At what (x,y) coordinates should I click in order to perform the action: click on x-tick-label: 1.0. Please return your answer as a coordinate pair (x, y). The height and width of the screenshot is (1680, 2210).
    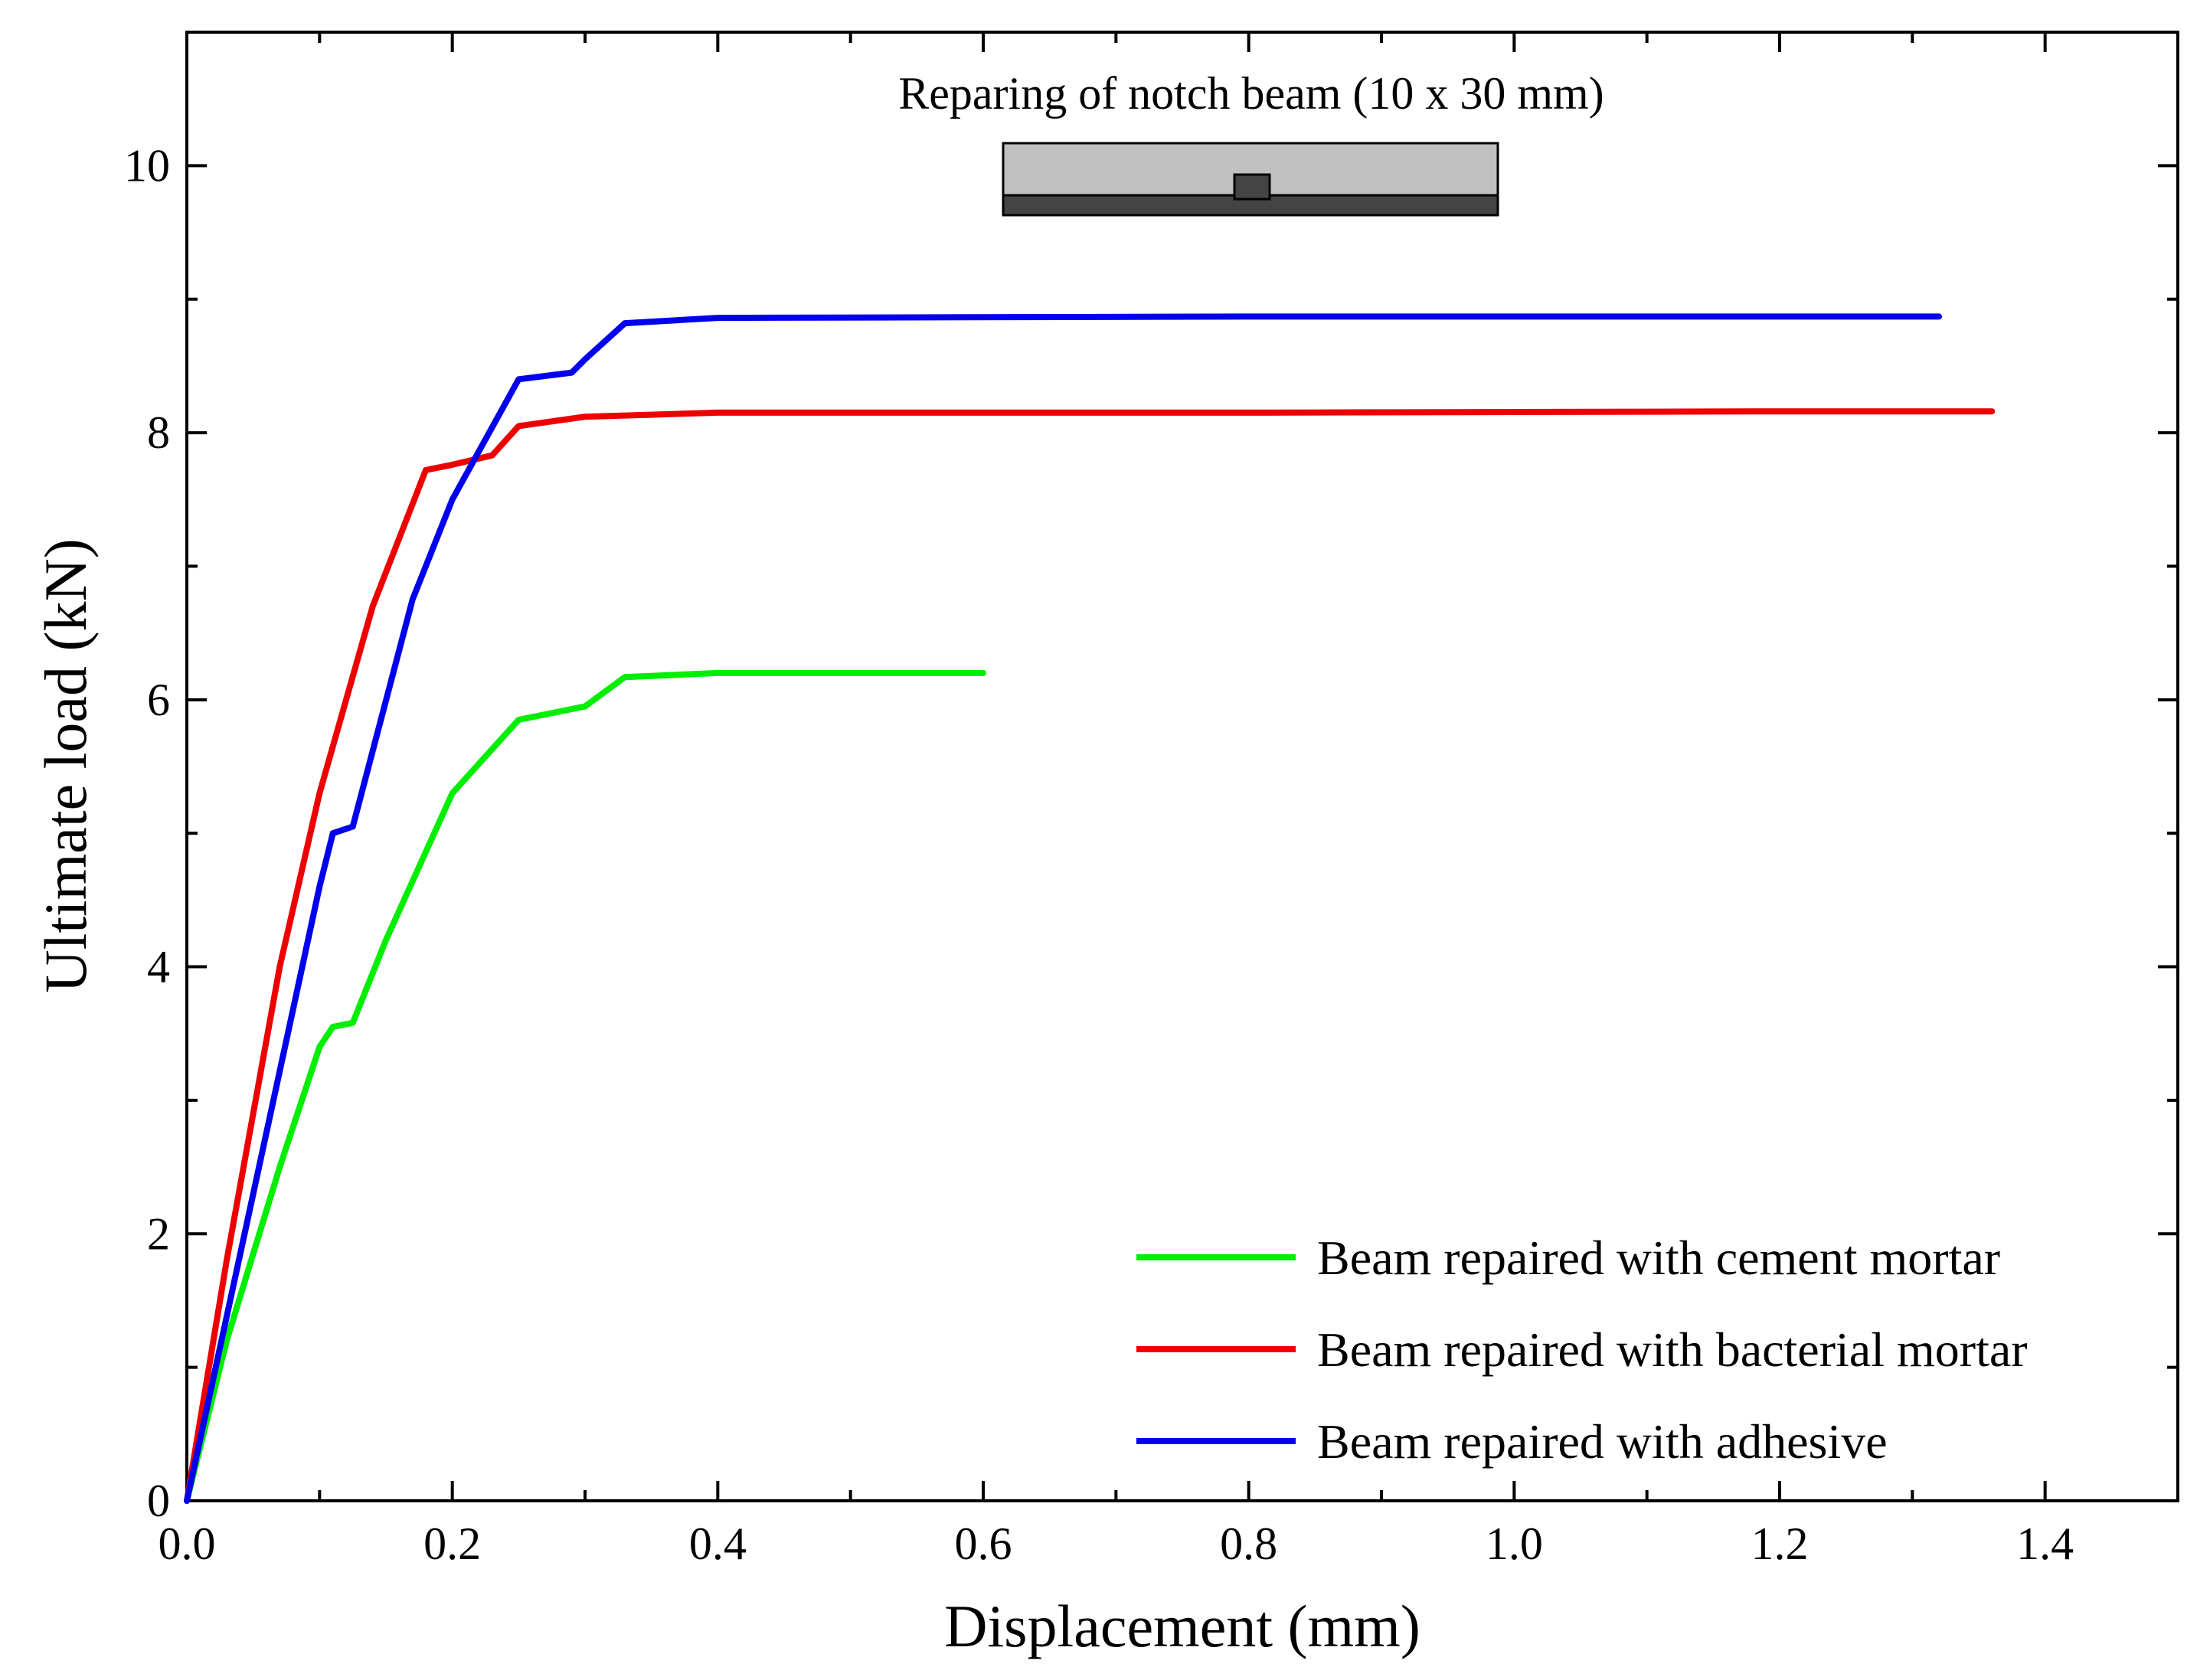
    Looking at the image, I should click on (1514, 1543).